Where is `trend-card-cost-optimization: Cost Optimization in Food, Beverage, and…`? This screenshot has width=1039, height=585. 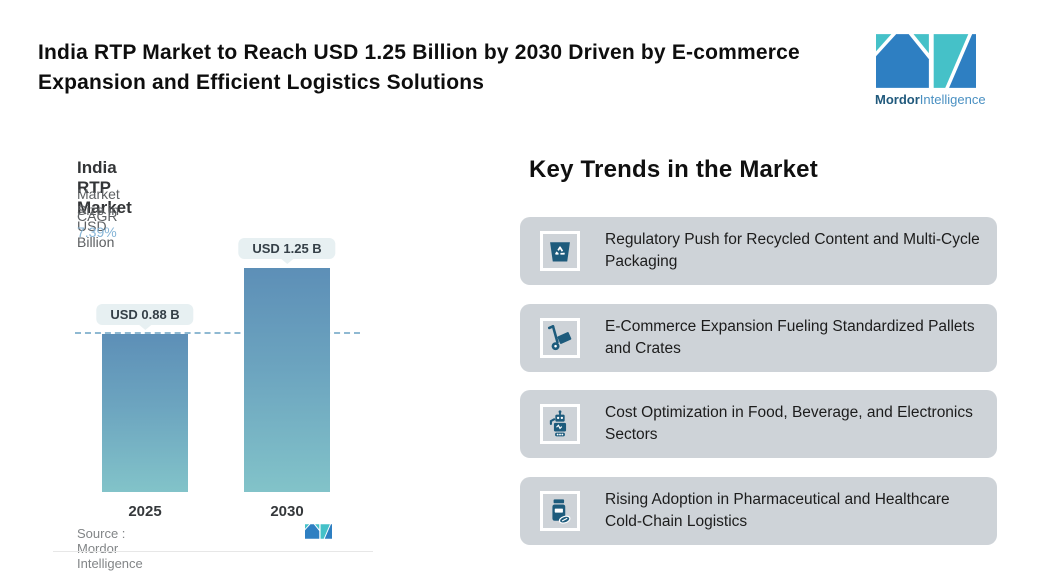
trend-card-cost-optimization: Cost Optimization in Food, Beverage, and… is located at coordinates (758, 424).